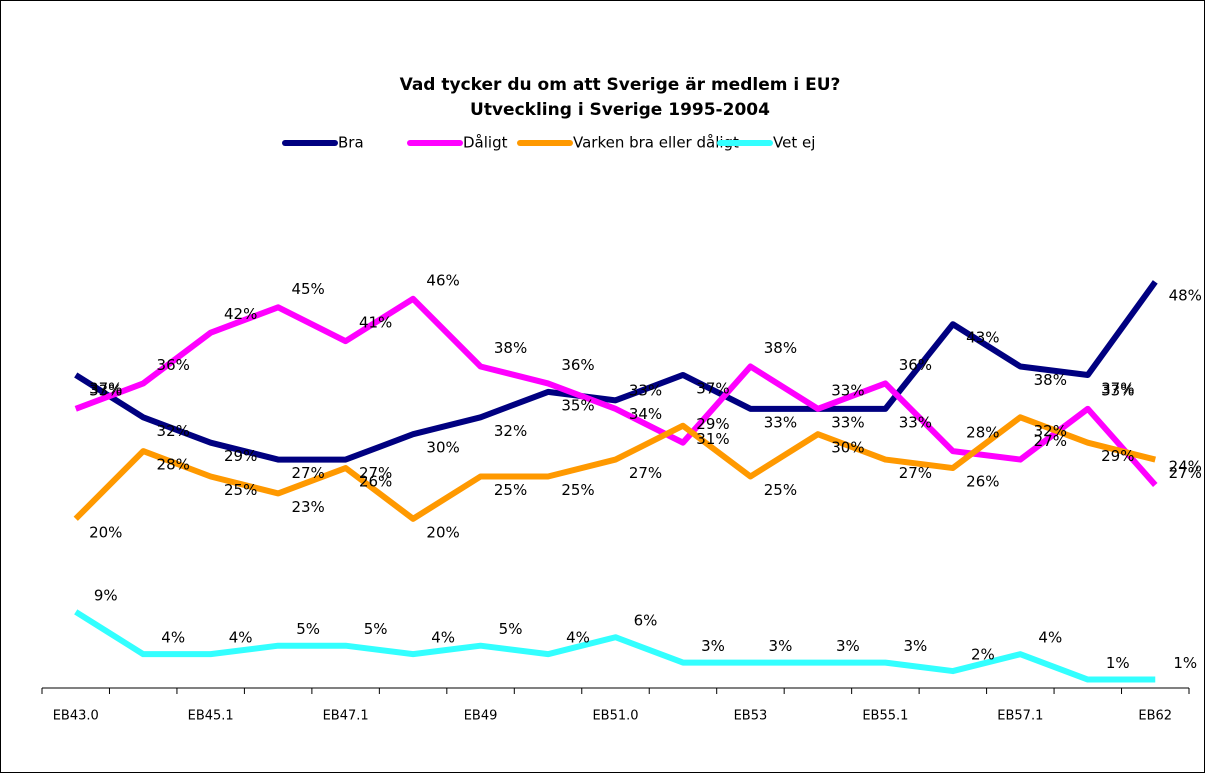  Describe the element at coordinates (307, 289) in the screenshot. I see `data-label: 45%` at that location.